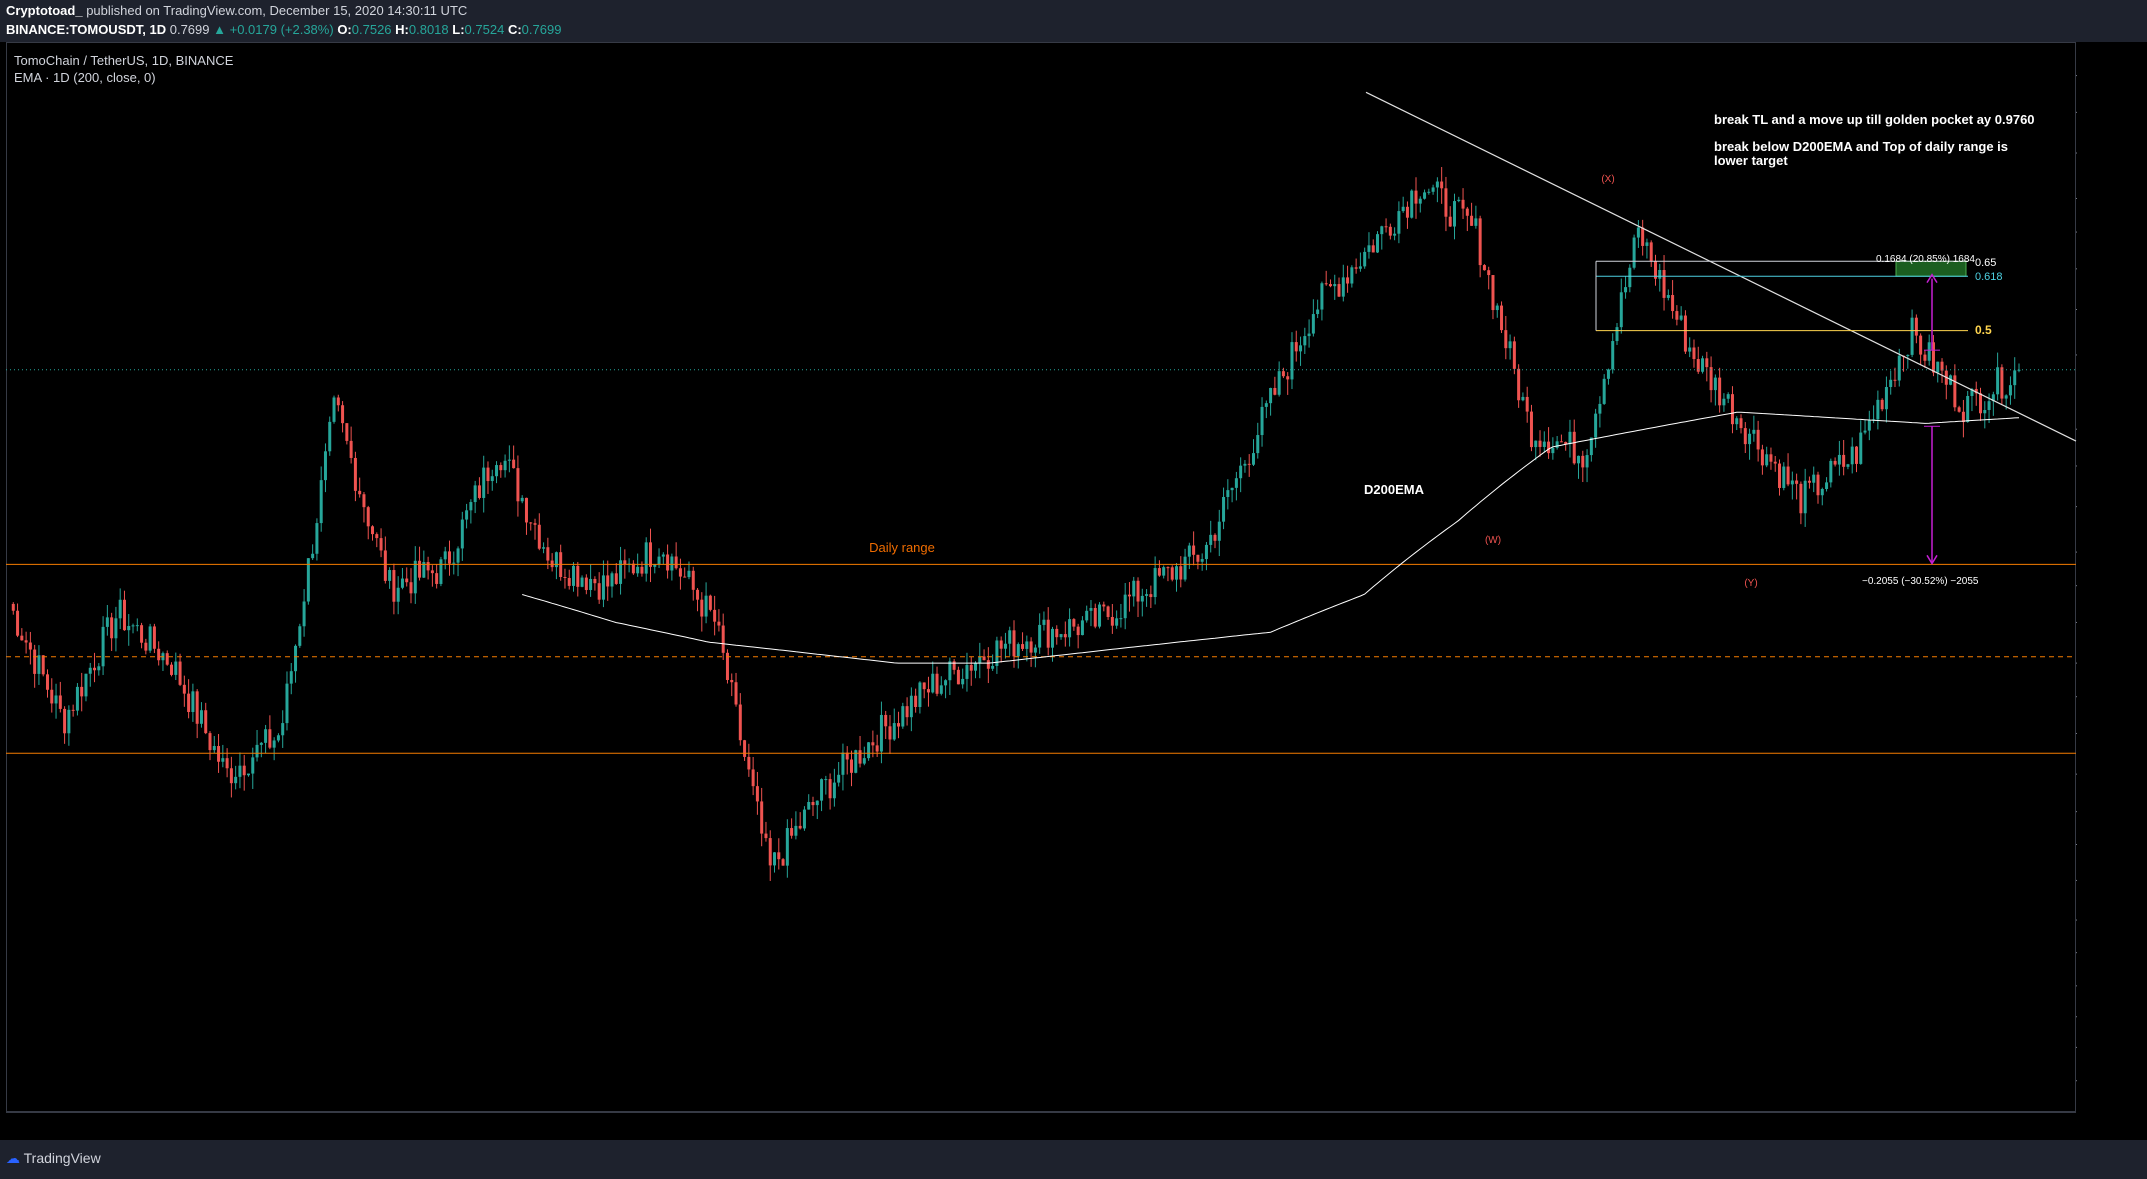 This screenshot has height=1179, width=2147. I want to click on time-axis, so click(1041, 1126).